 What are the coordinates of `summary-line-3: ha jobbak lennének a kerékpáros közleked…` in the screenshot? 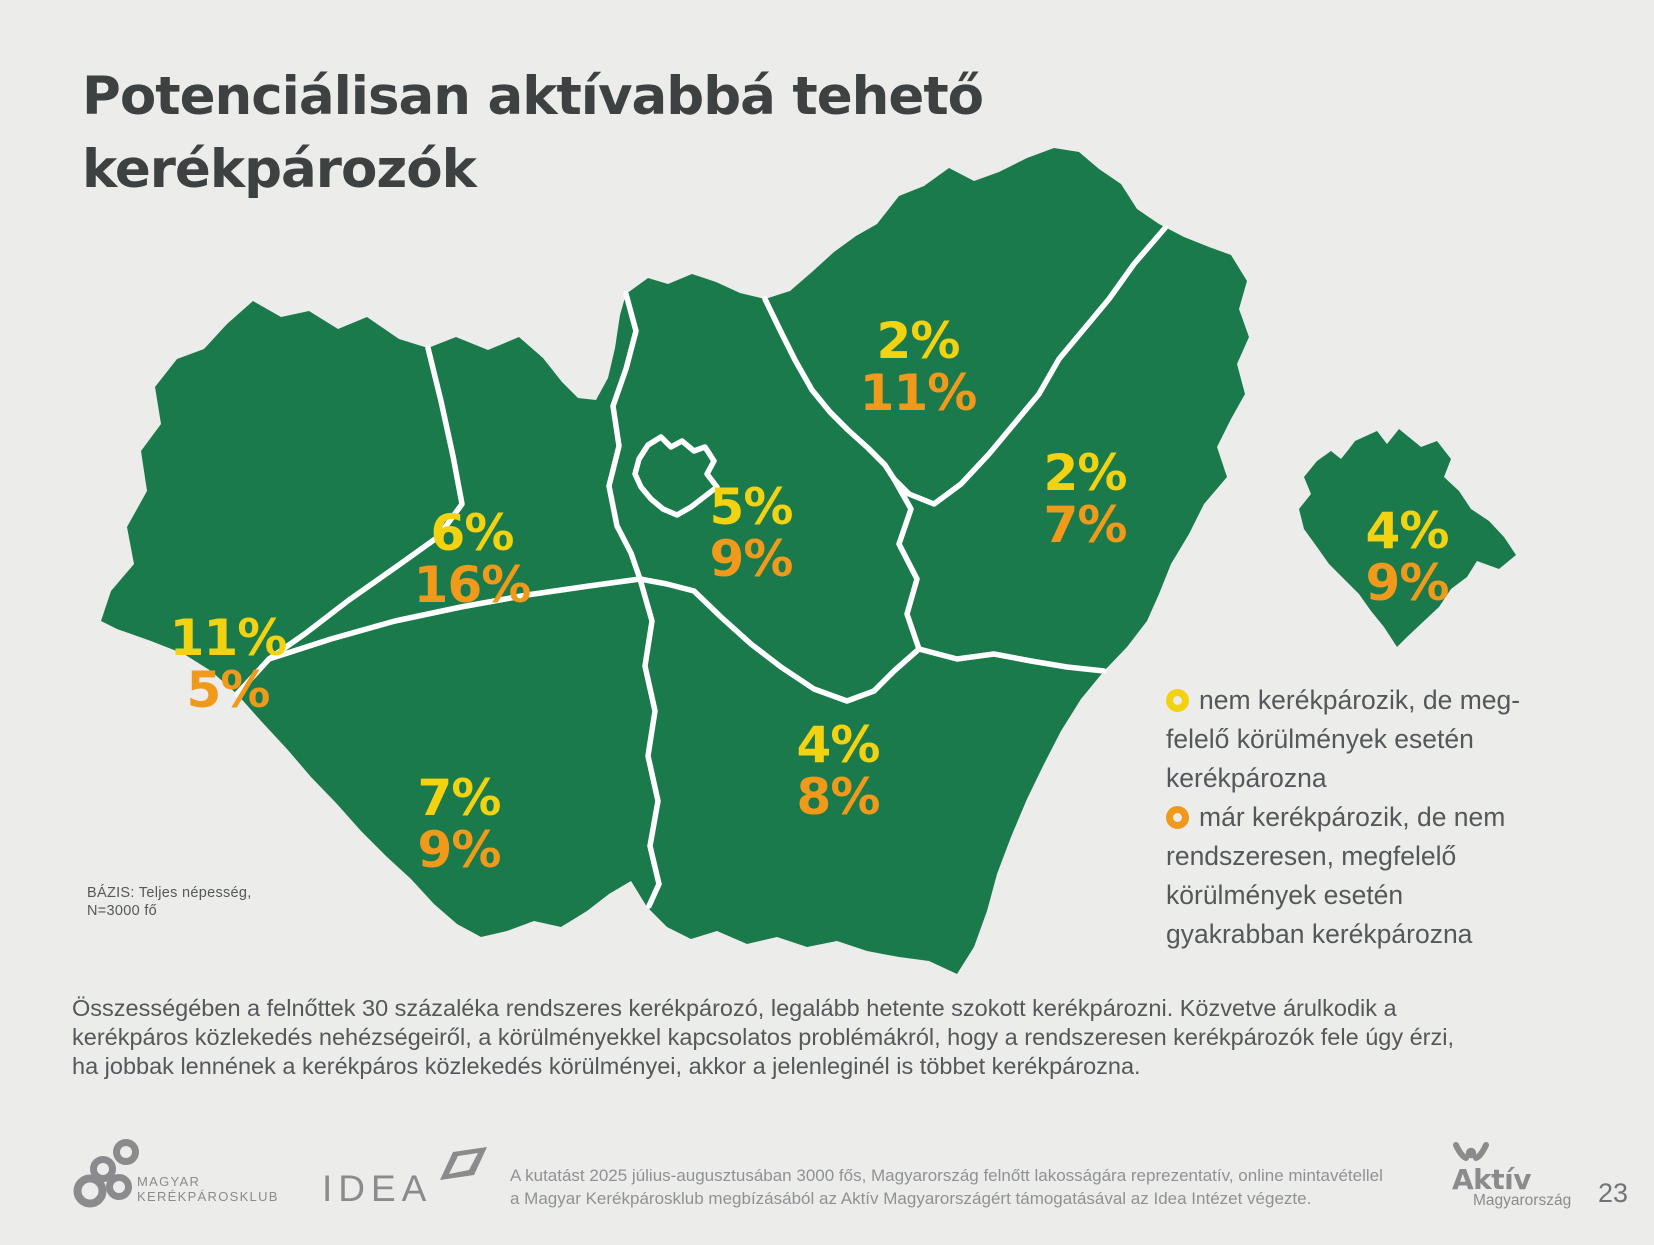 It's located at (606, 1066).